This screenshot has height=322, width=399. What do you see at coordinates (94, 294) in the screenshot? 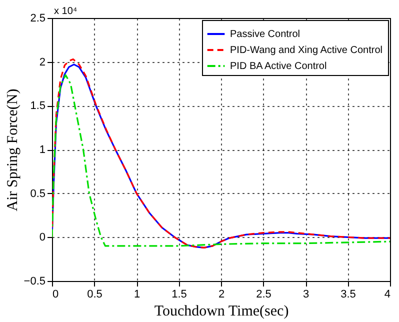
I see `x-tick-label: 0.5` at bounding box center [94, 294].